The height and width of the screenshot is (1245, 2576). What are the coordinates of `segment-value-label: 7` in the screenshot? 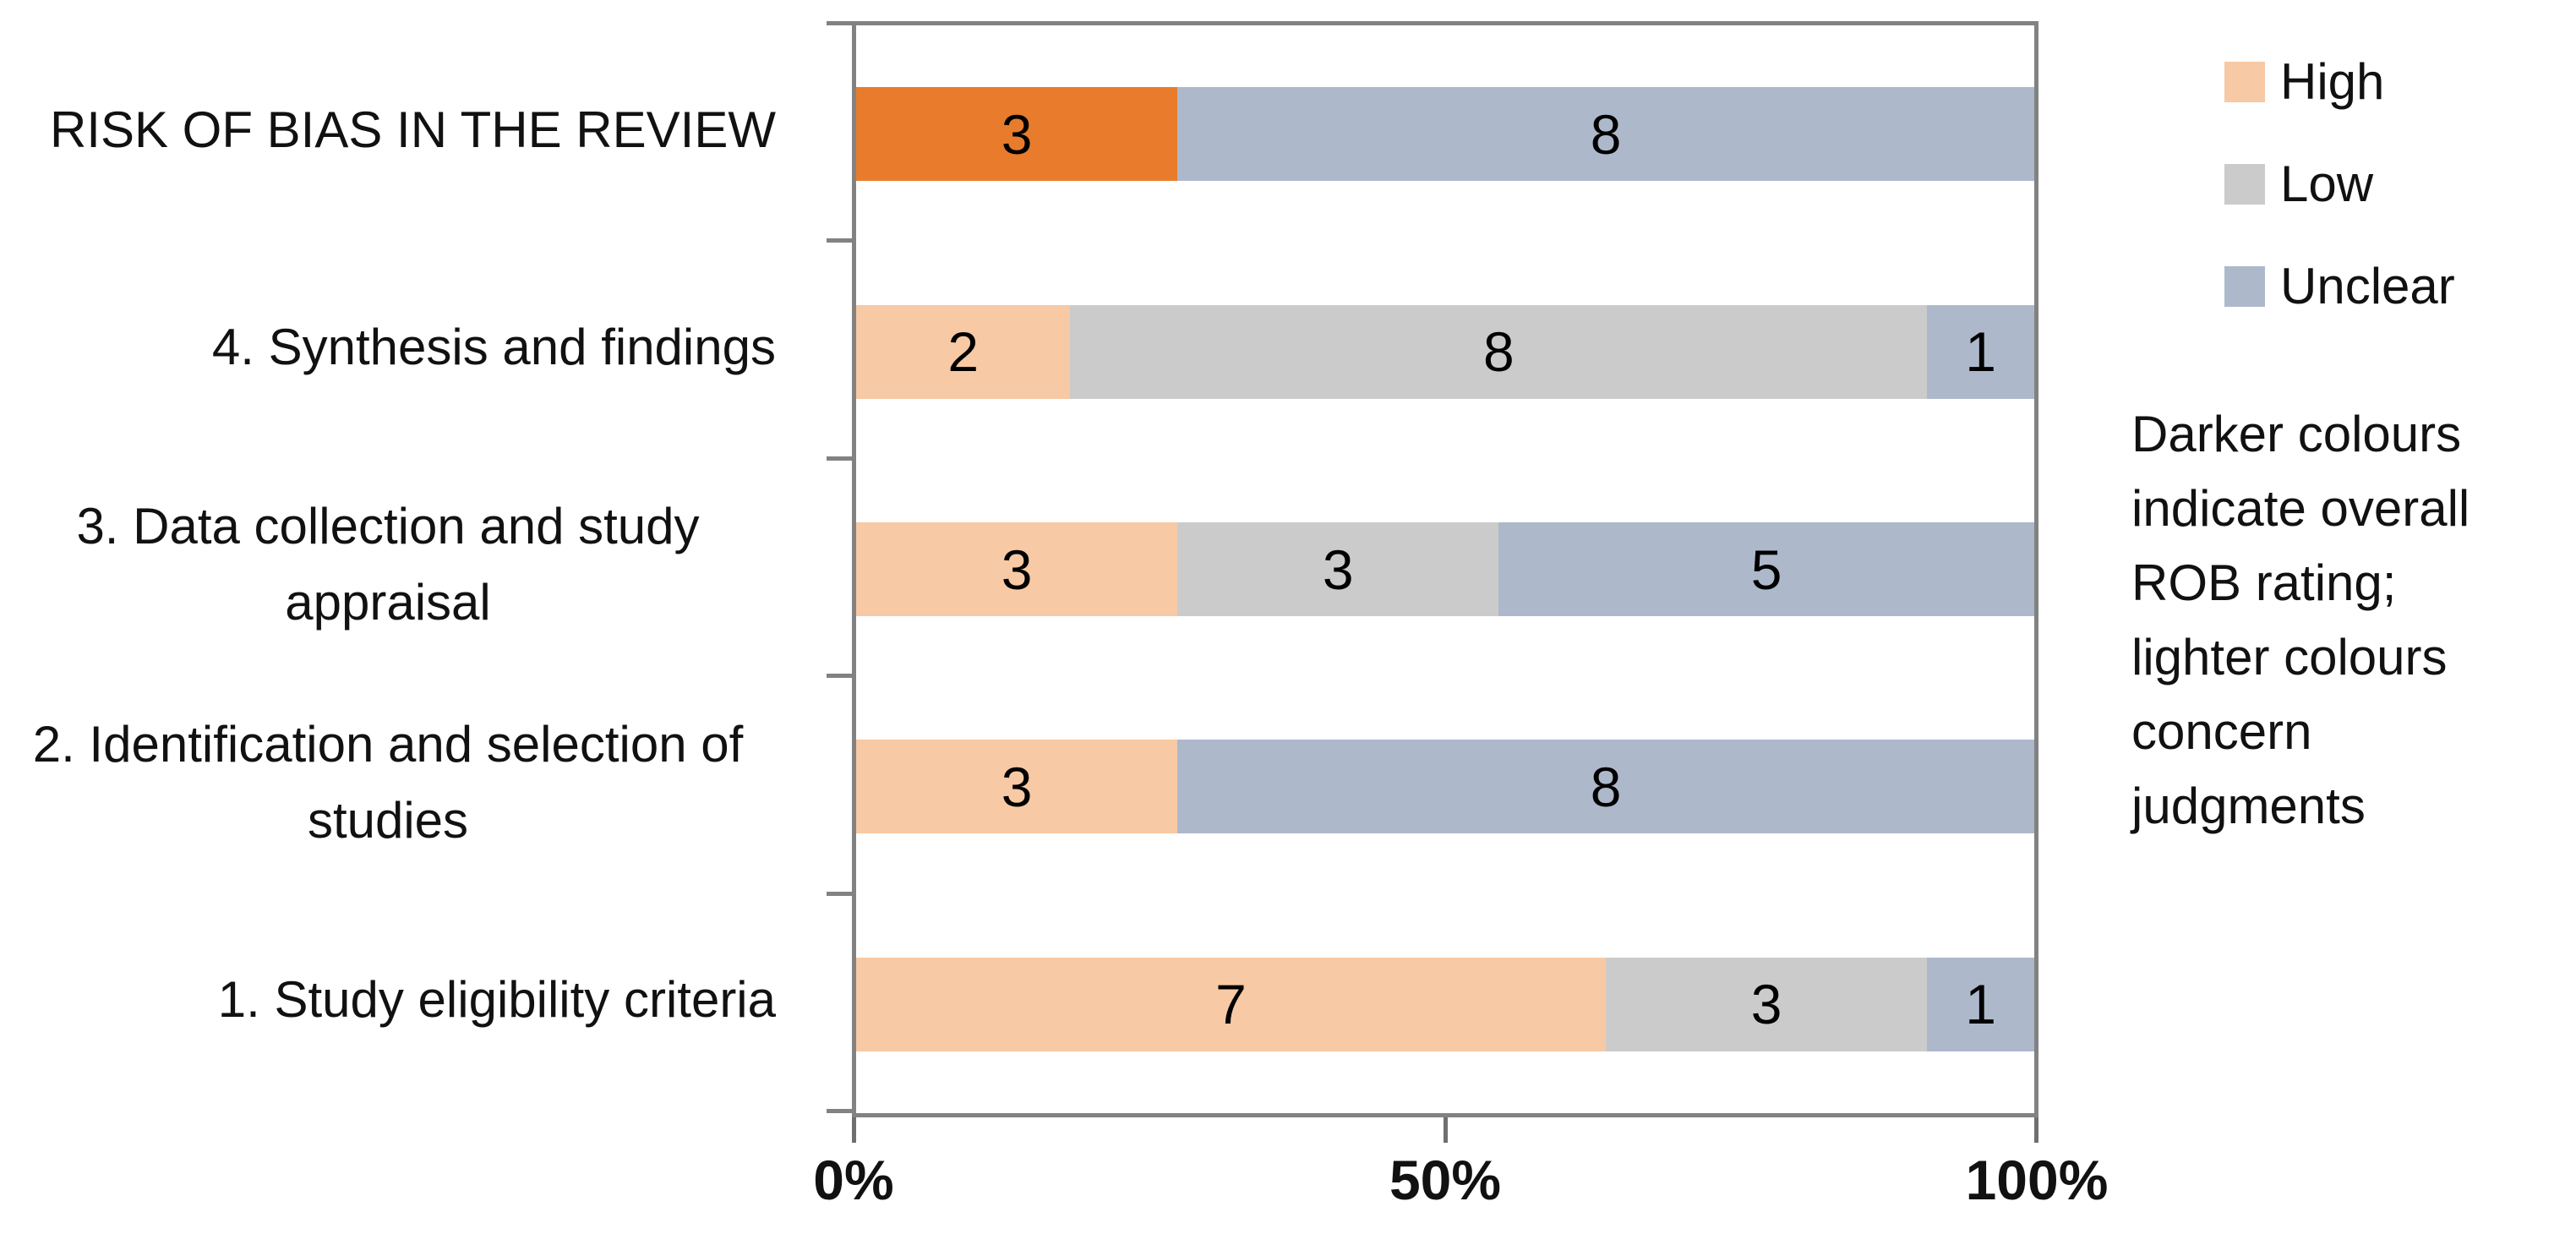 It's located at (1231, 1004).